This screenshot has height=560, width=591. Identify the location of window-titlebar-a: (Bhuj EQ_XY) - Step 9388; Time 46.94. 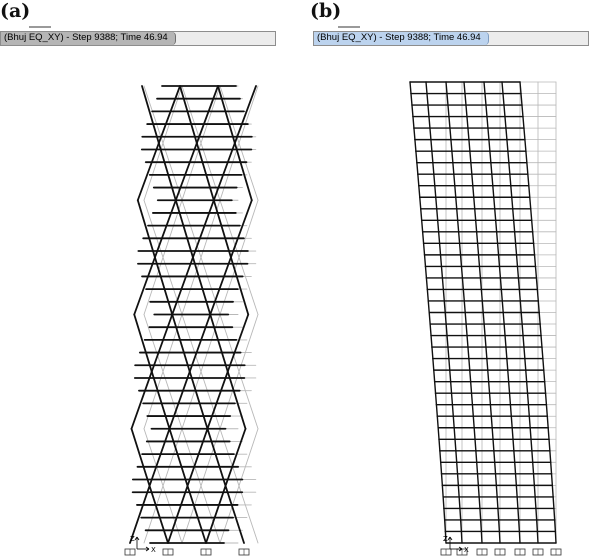
(138, 38).